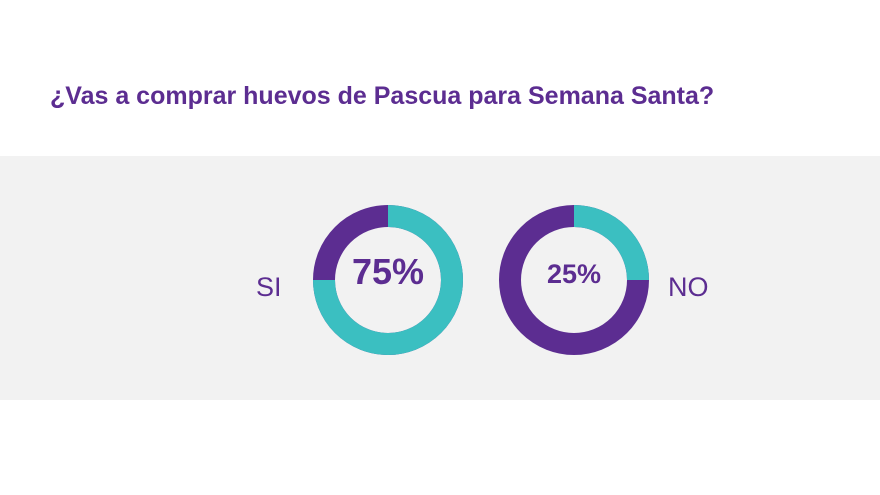  What do you see at coordinates (611, 243) in the screenshot?
I see `donut-arc-no` at bounding box center [611, 243].